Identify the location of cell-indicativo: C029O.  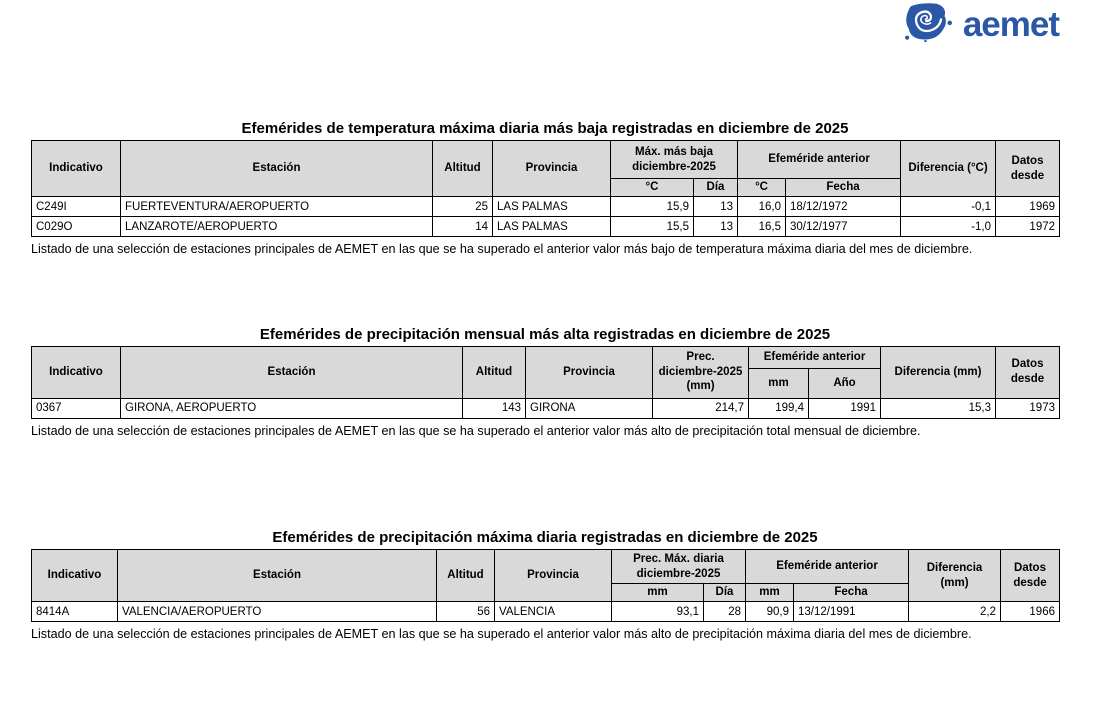
(76, 226).